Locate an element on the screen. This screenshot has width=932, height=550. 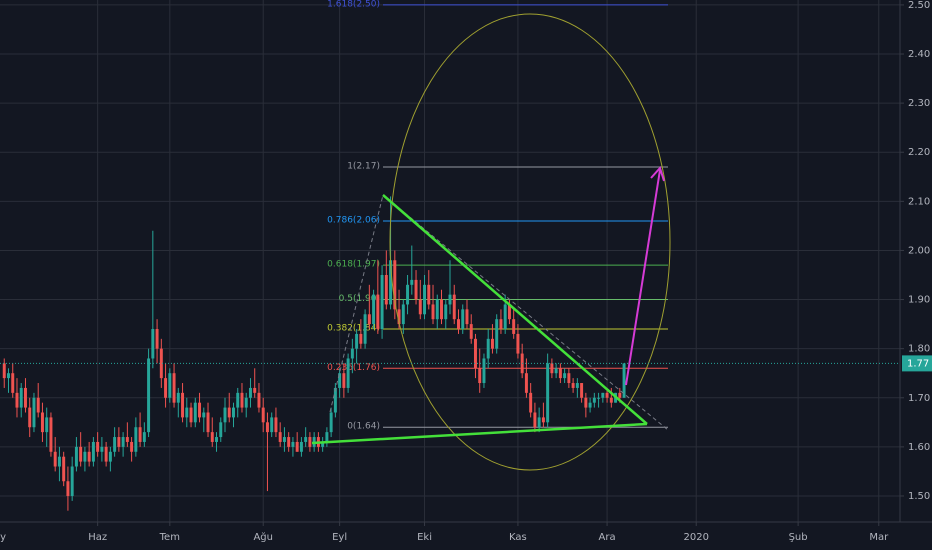
x-tick-label: Haz is located at coordinates (97, 537).